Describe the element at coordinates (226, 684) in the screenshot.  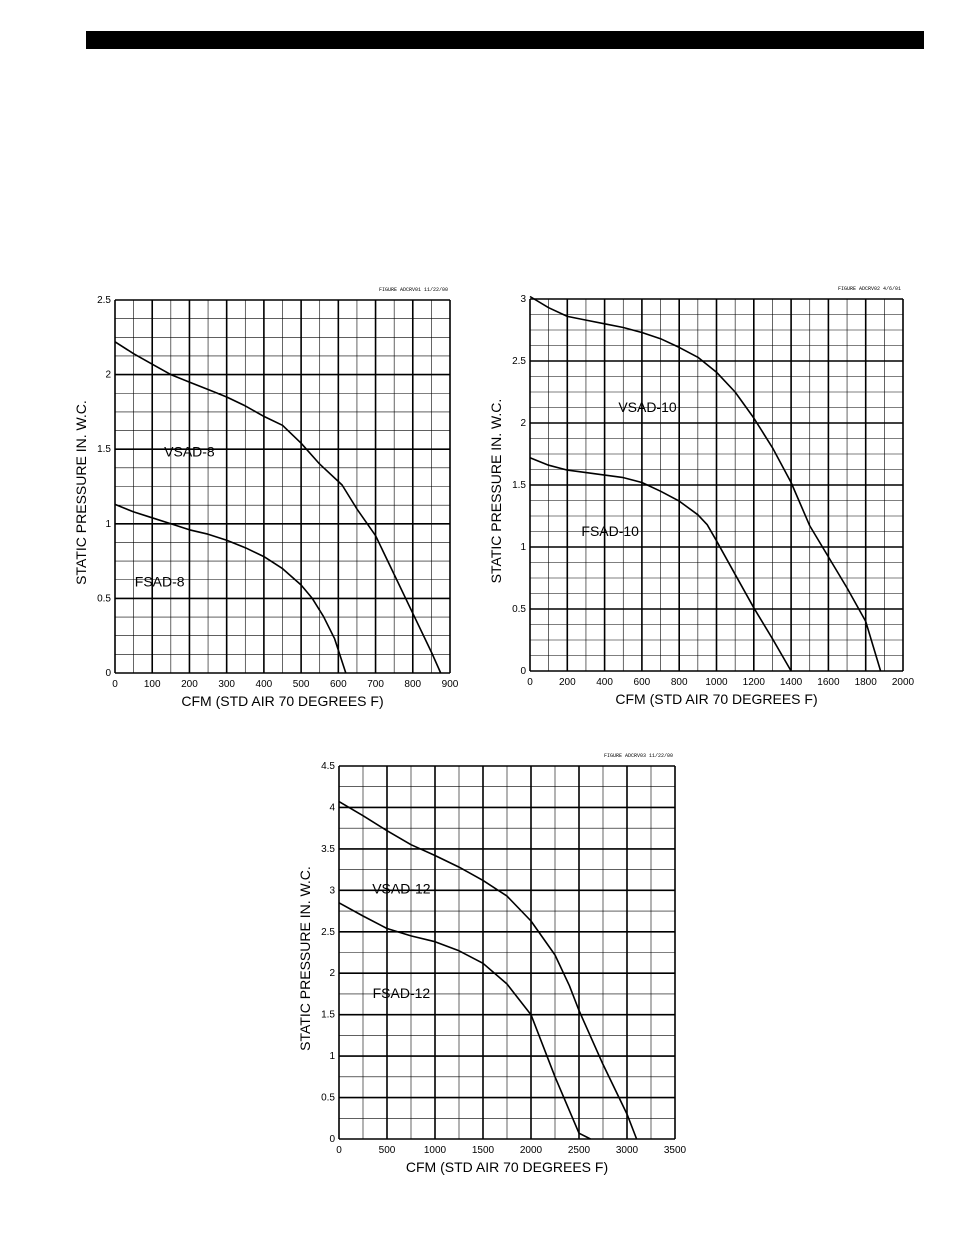
I see `x-tick-label: 300` at that location.